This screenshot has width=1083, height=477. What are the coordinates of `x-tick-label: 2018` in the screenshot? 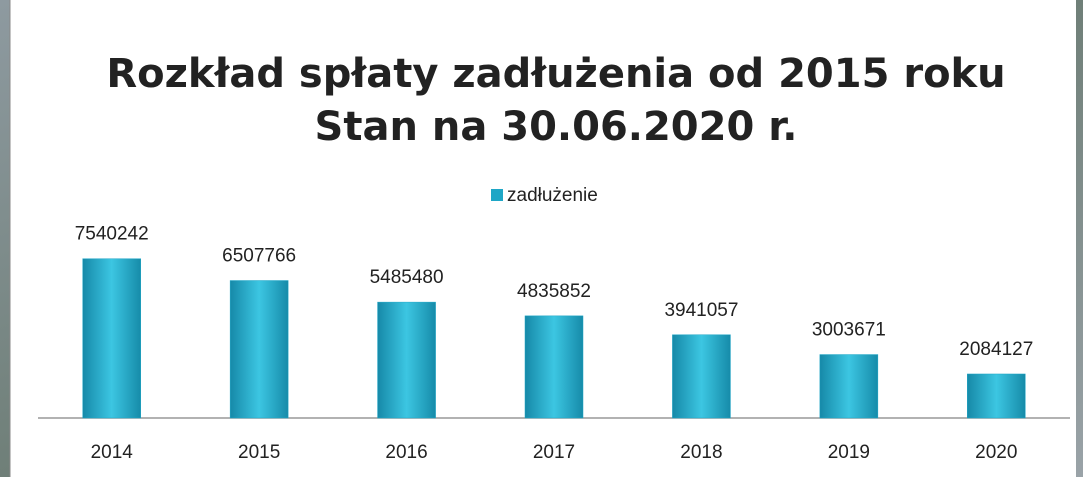 It's located at (701, 452).